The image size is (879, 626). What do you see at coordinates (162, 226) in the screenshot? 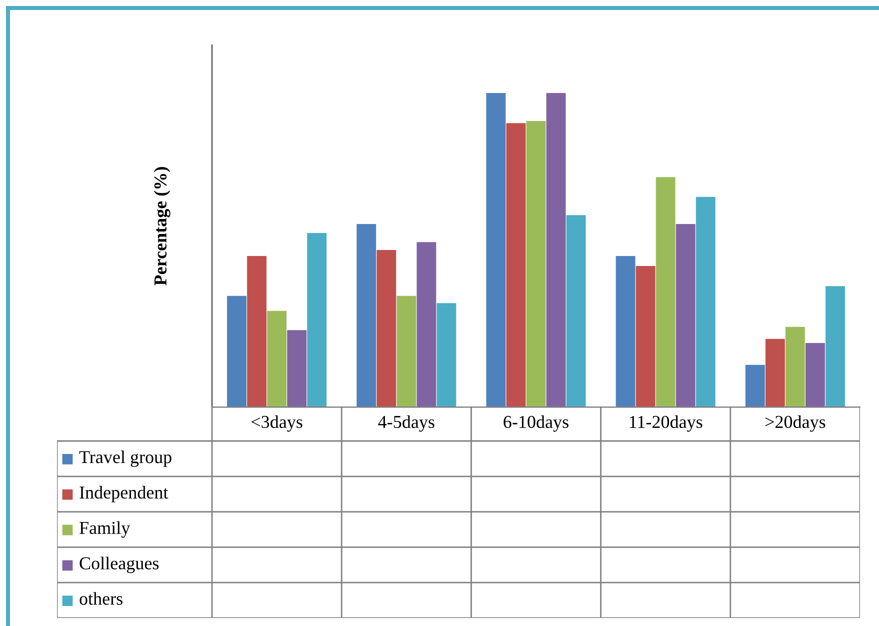
I see `y-axis-title: Percentage (%)` at bounding box center [162, 226].